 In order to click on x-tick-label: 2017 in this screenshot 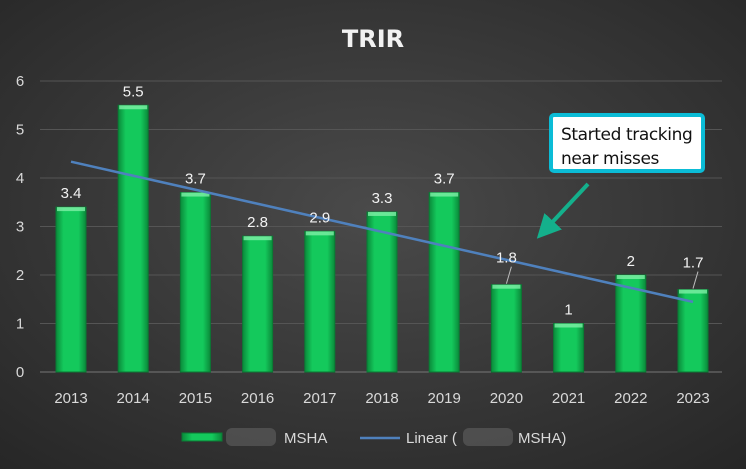, I will do `click(319, 398)`.